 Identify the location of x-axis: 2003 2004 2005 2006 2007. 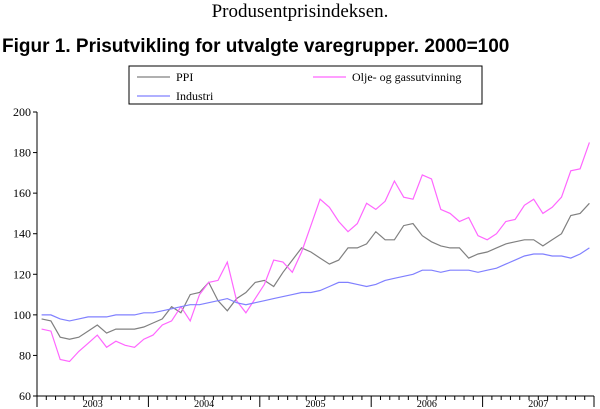
(315, 402).